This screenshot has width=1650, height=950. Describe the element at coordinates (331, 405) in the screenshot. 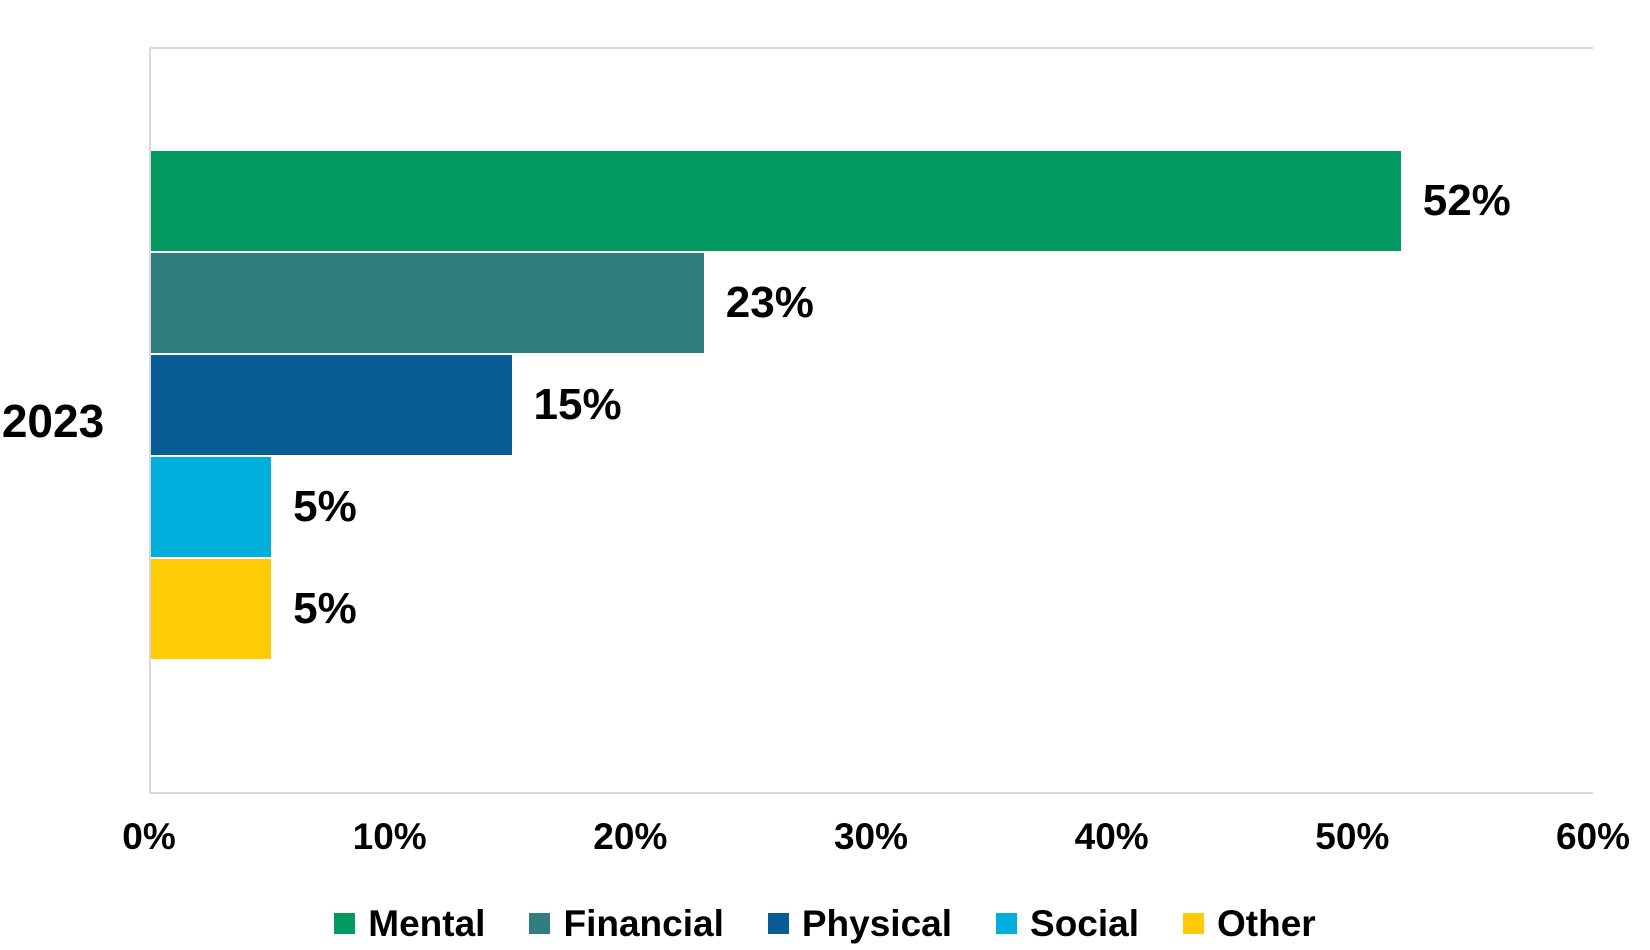

I see `bar-physical` at that location.